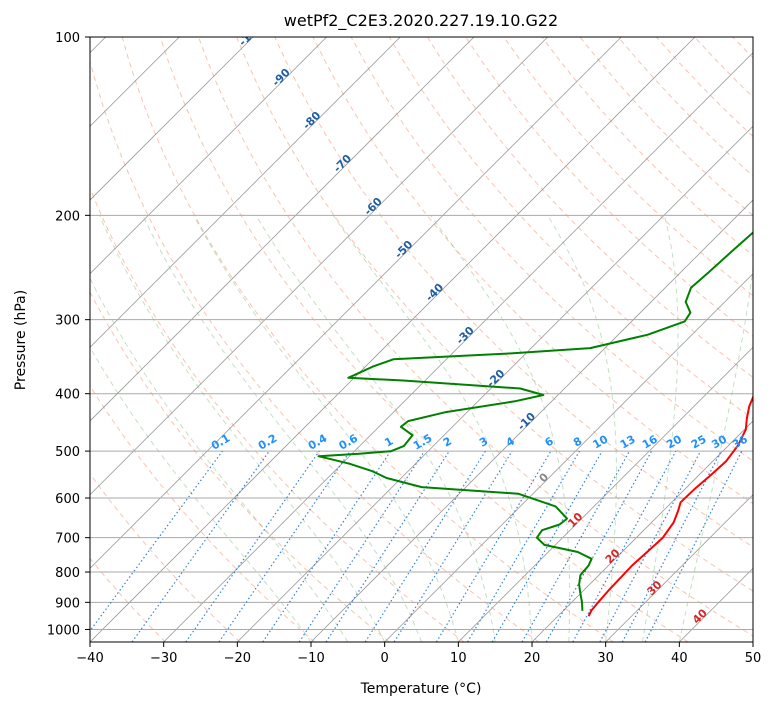 The width and height of the screenshot is (775, 708). Describe the element at coordinates (21, 340) in the screenshot. I see `y-axis-title: Pressure (hPa)` at that location.